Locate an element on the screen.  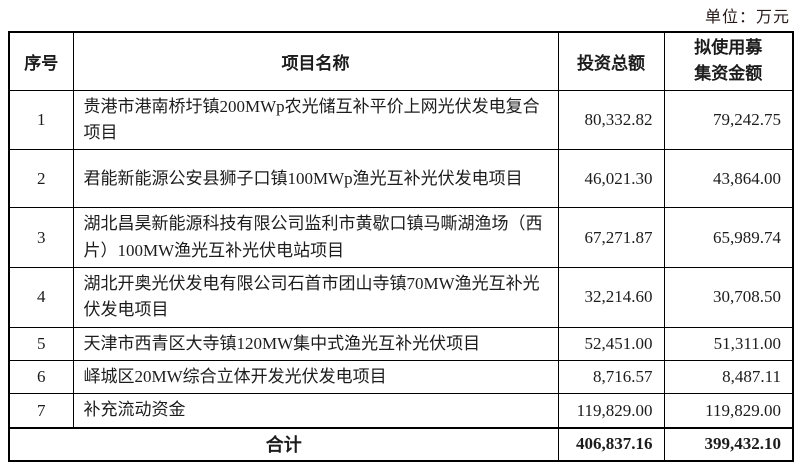
row-raised: 119,829.00 is located at coordinates (728, 411).